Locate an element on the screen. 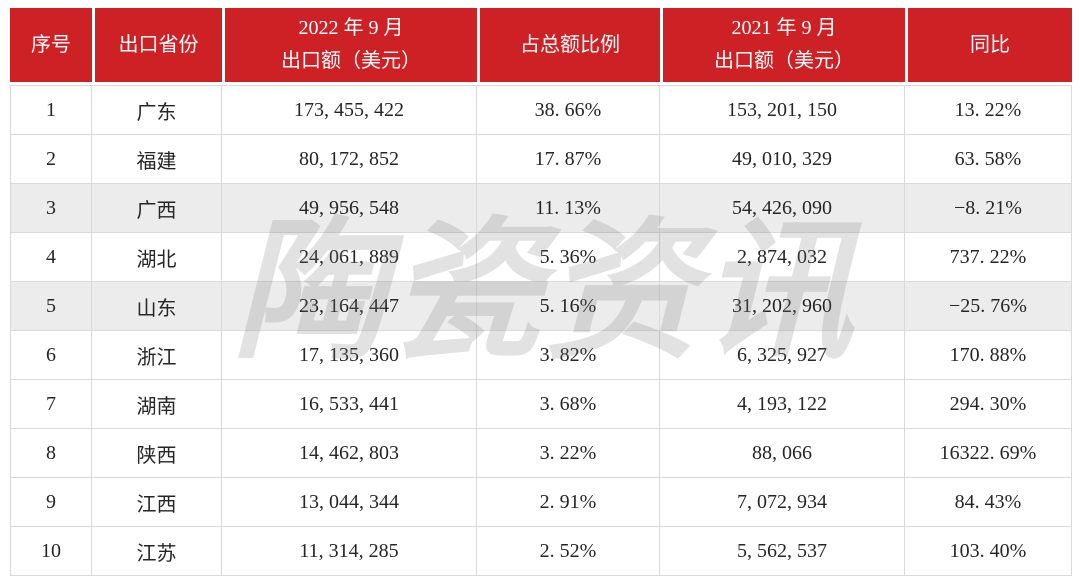 The width and height of the screenshot is (1080, 579). cell-yoy: 294. 30% is located at coordinates (988, 404).